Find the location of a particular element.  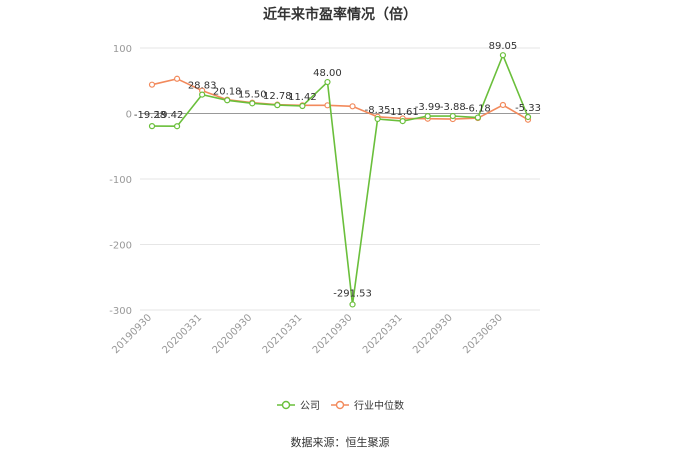

x-tick-label: 20220331 is located at coordinates (383, 334).